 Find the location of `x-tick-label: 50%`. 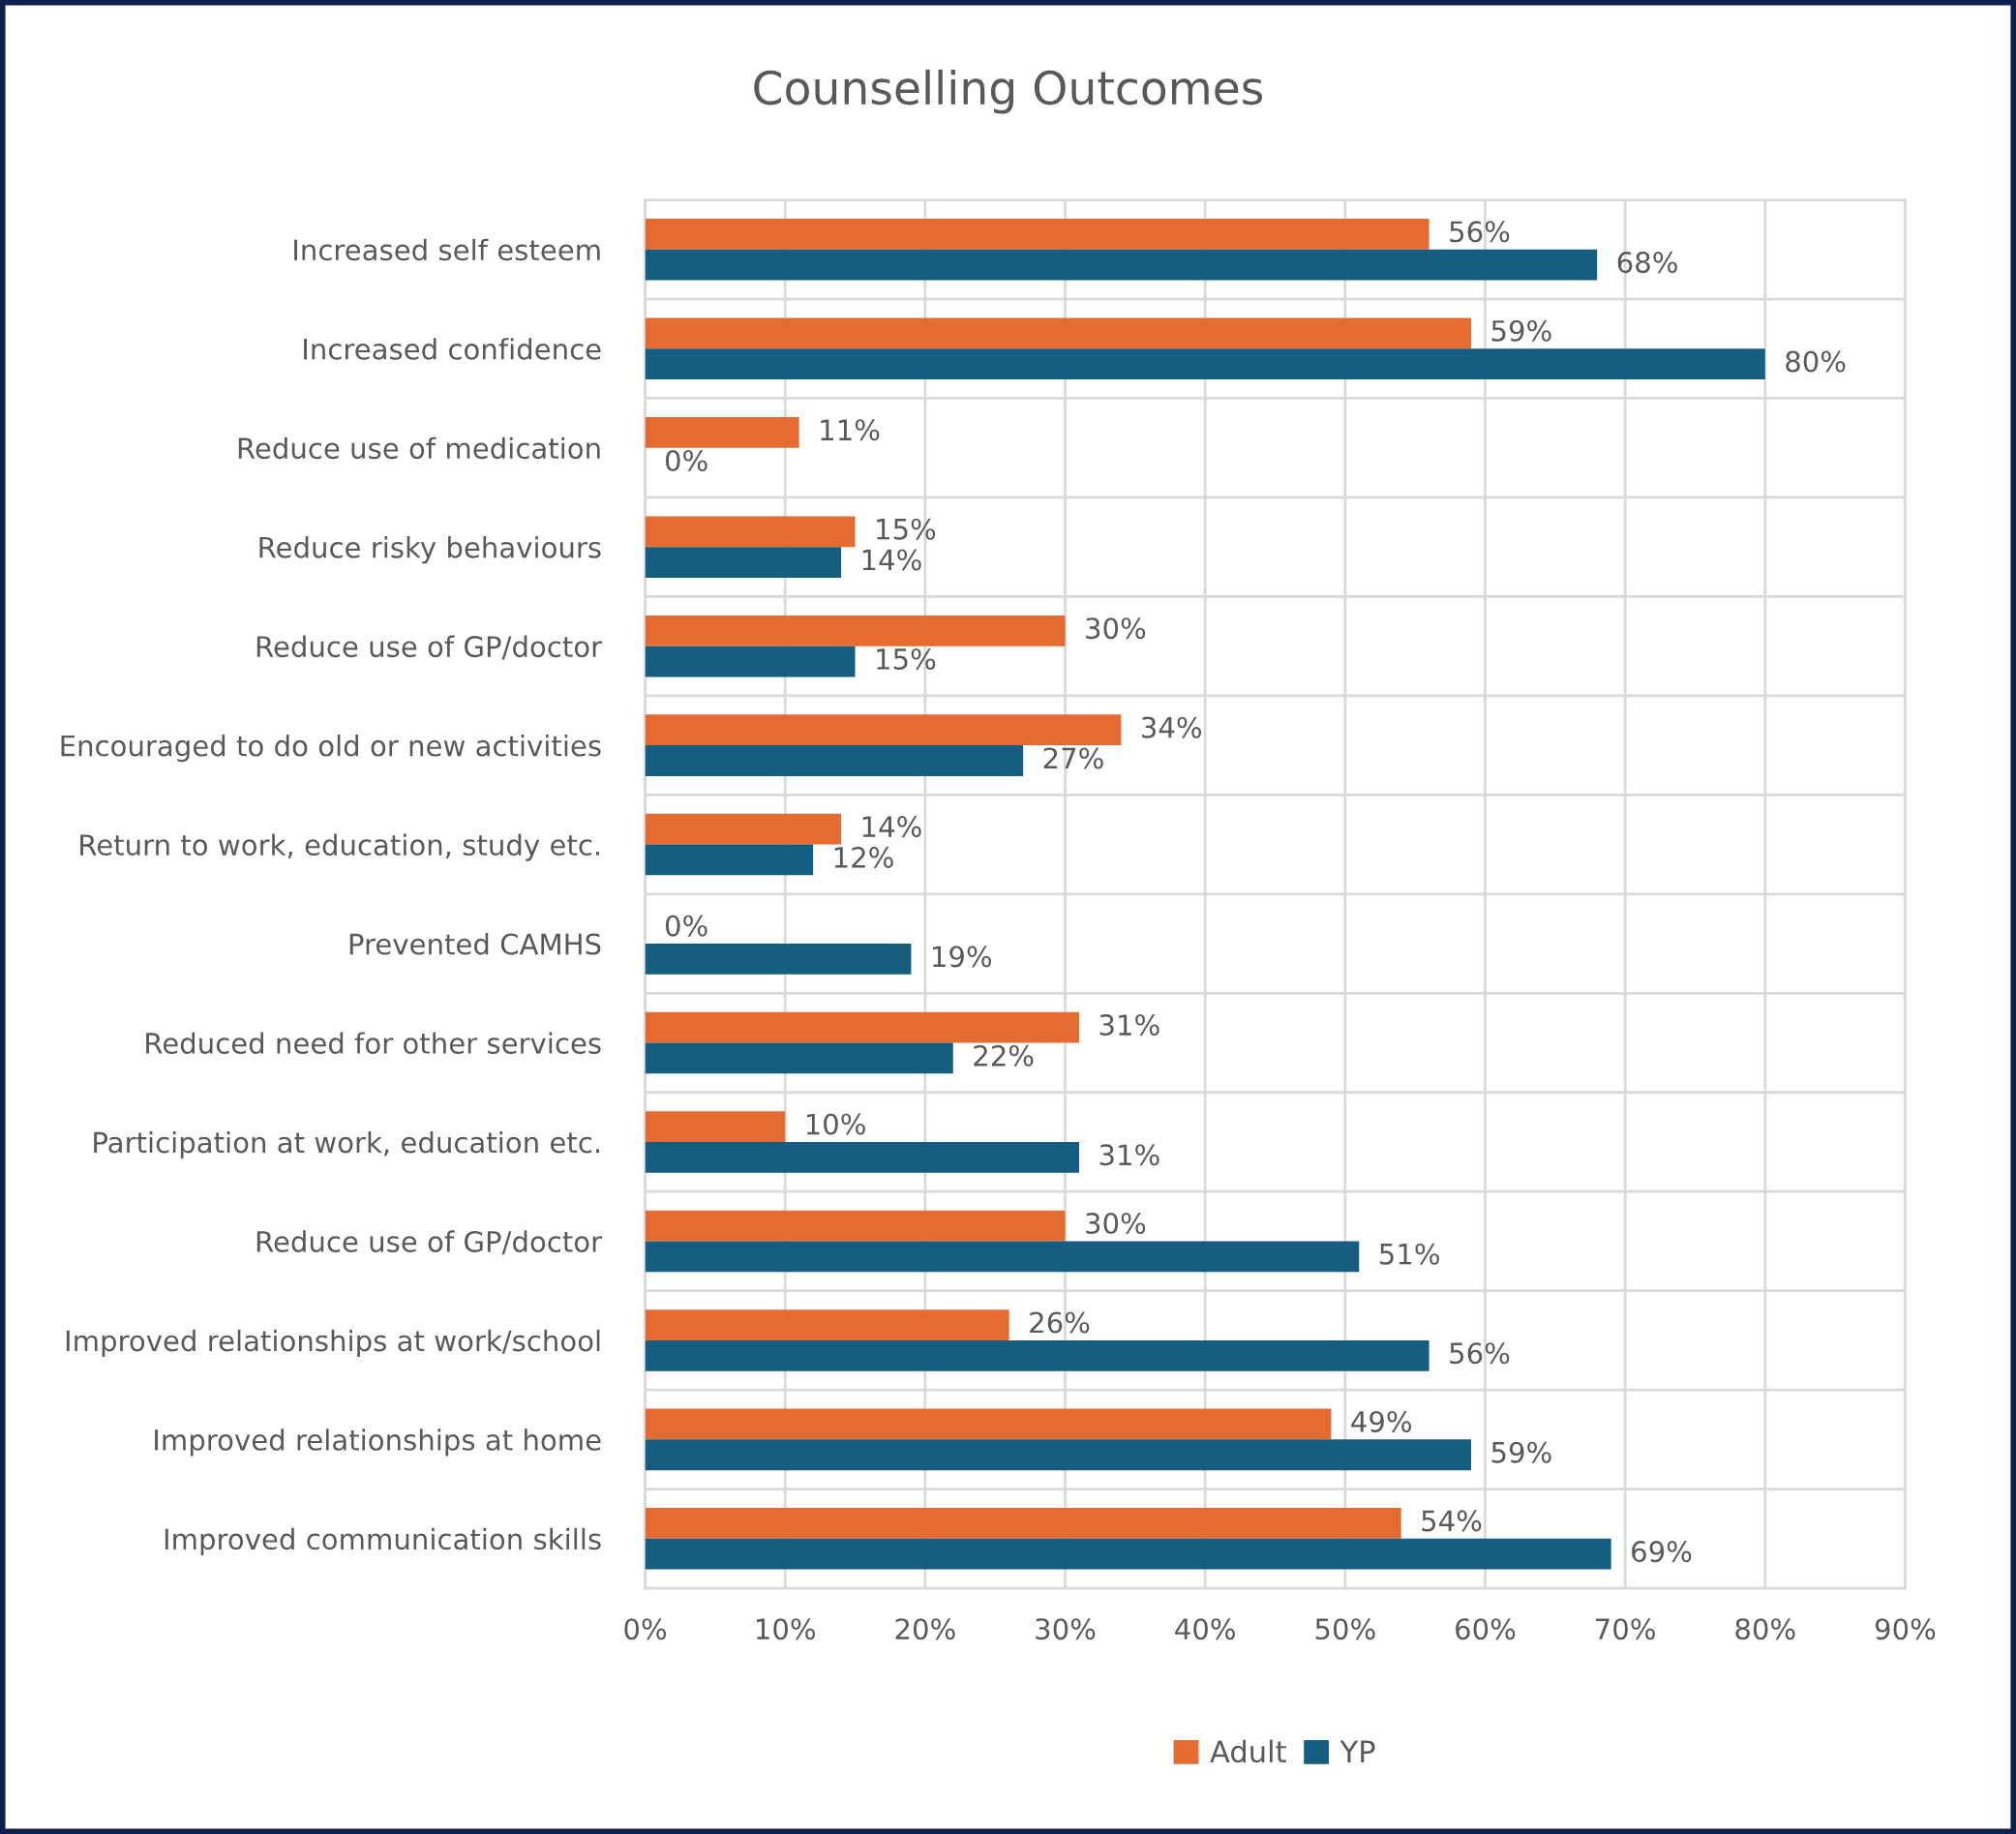

x-tick-label: 50% is located at coordinates (1345, 1629).